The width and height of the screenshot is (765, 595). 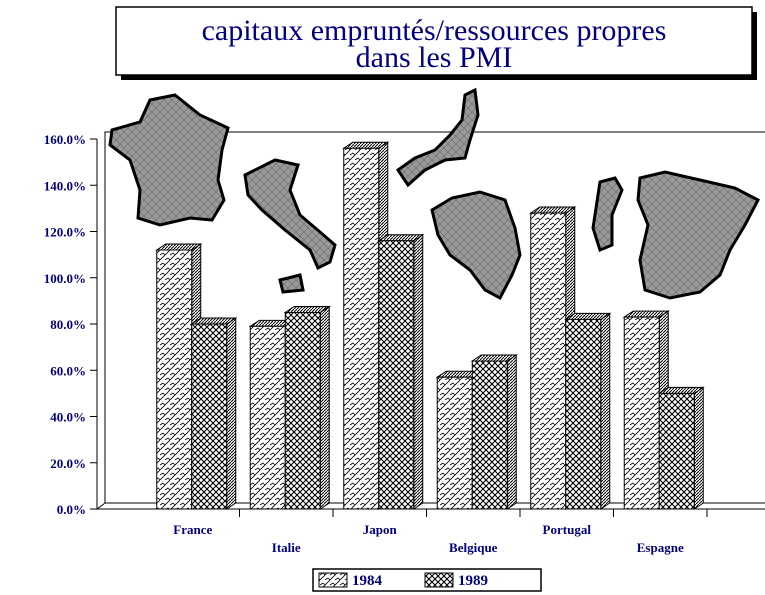 What do you see at coordinates (380, 529) in the screenshot?
I see `x-tick-label: Japon` at bounding box center [380, 529].